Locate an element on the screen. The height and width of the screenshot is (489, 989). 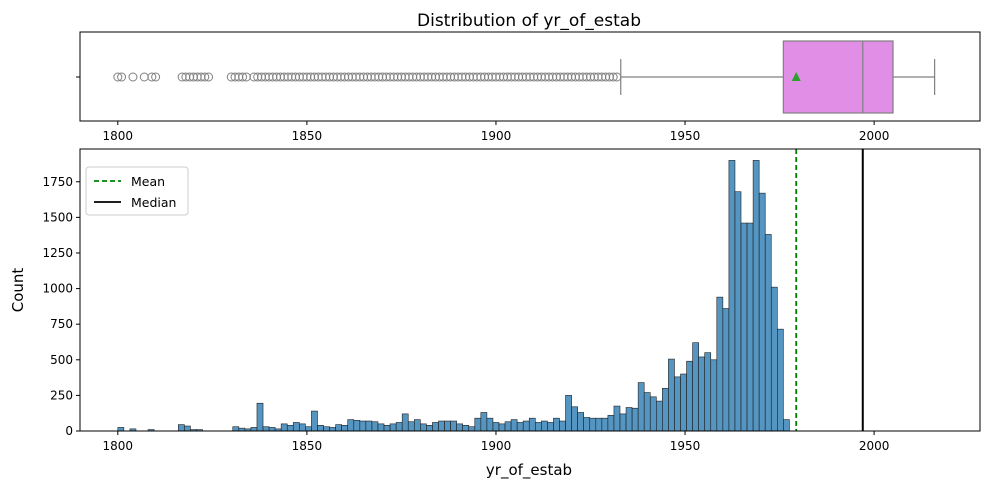
legend: Mean Median is located at coordinates (137, 191).